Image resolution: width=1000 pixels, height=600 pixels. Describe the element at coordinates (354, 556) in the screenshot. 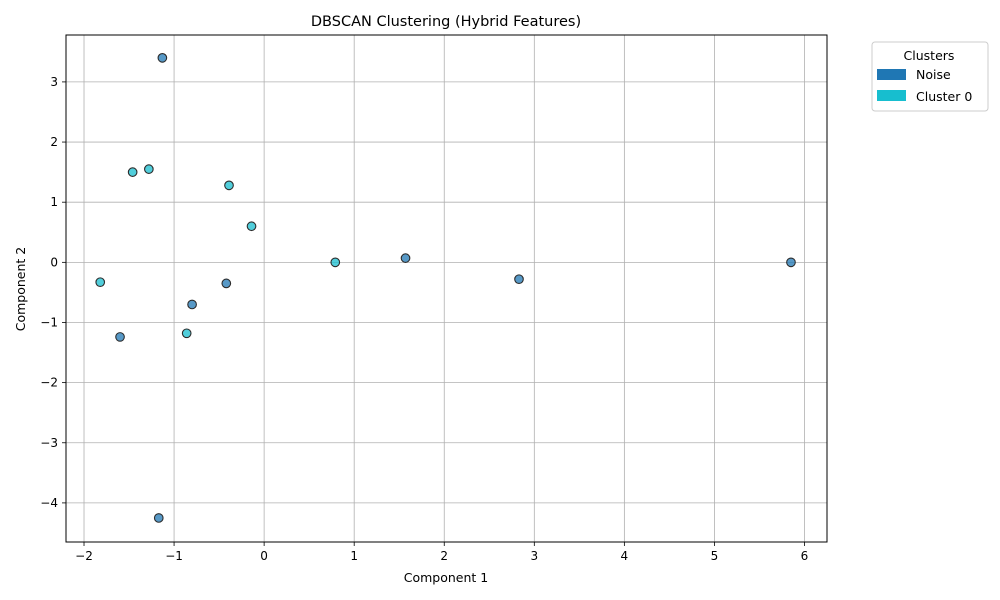

I see `x-tick-label: 1` at that location.